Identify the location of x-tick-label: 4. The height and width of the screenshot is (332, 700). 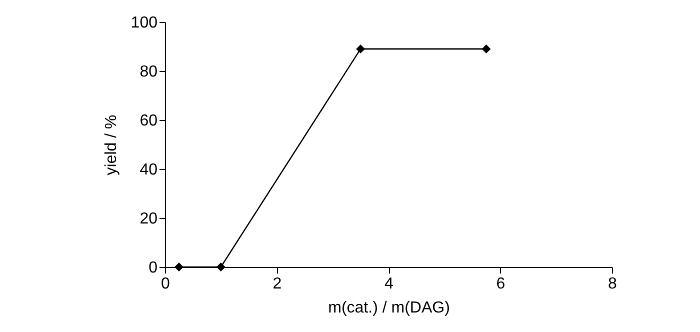
(389, 284).